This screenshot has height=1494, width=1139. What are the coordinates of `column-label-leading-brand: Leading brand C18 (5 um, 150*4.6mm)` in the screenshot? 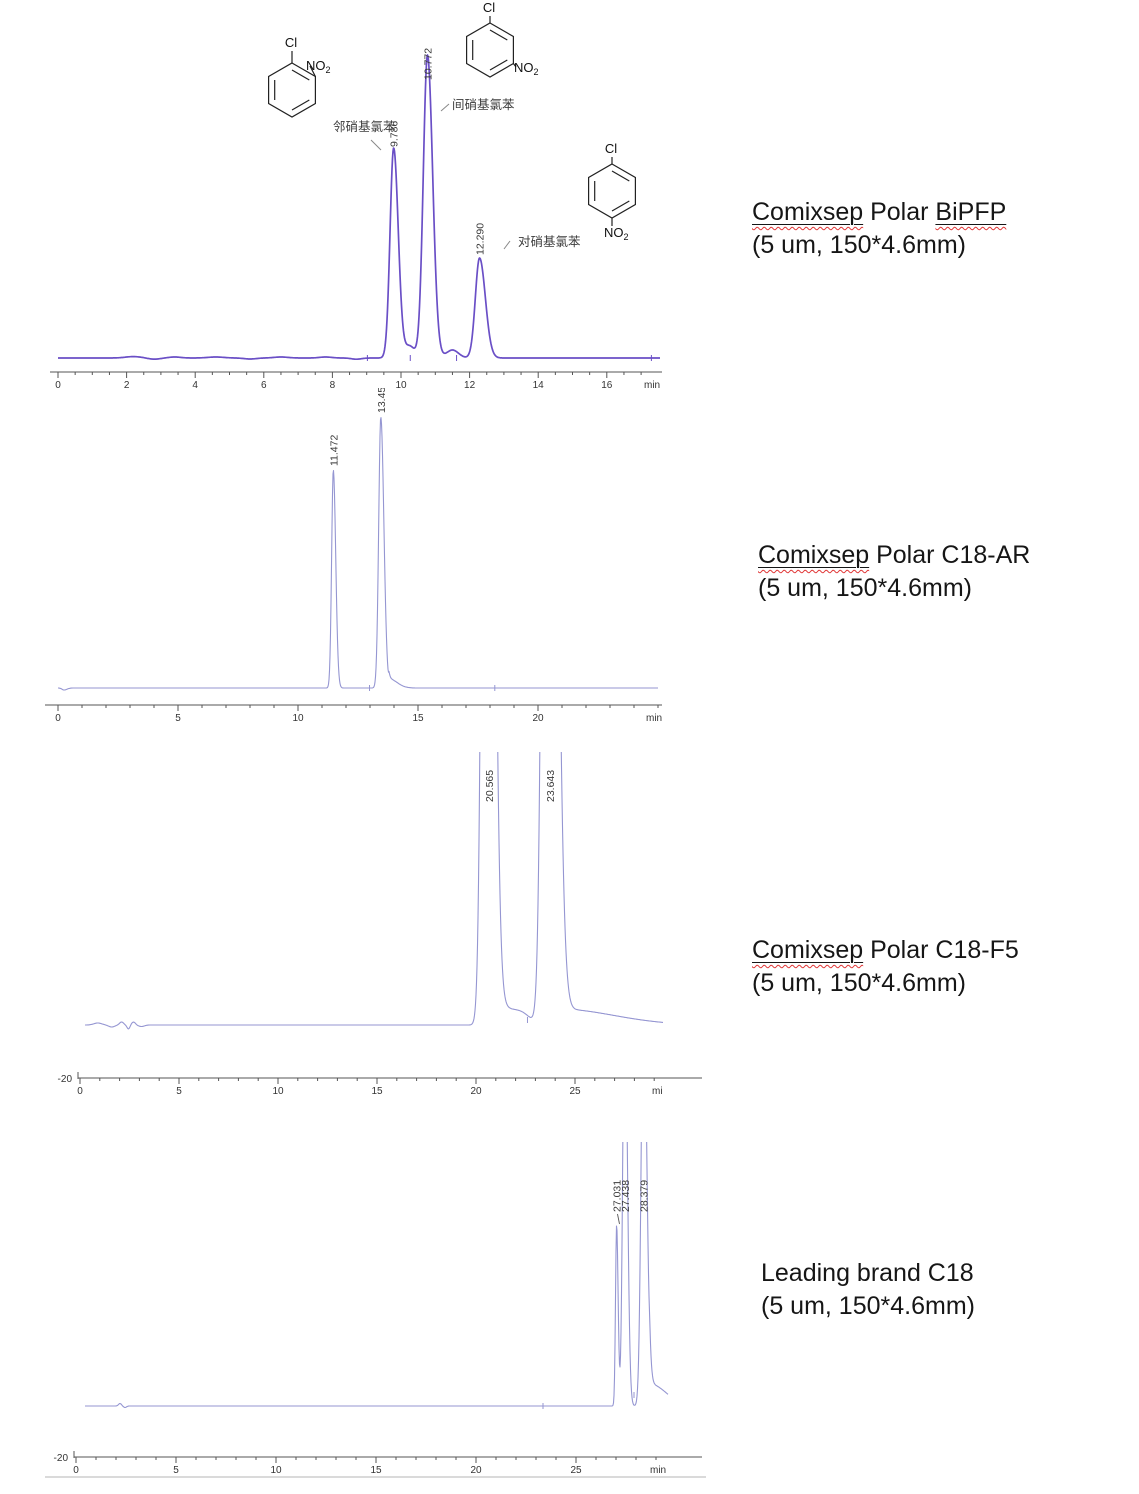 It's located at (868, 1290).